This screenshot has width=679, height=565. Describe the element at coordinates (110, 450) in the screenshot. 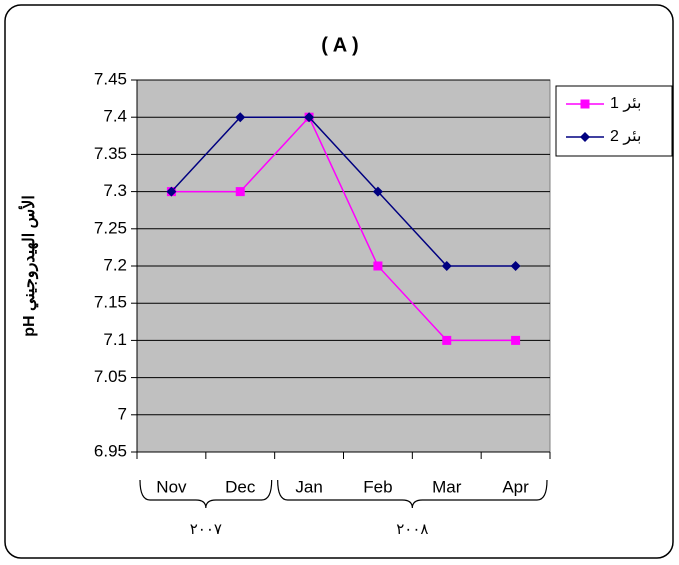

I see `y-tick-label: 6.95` at that location.